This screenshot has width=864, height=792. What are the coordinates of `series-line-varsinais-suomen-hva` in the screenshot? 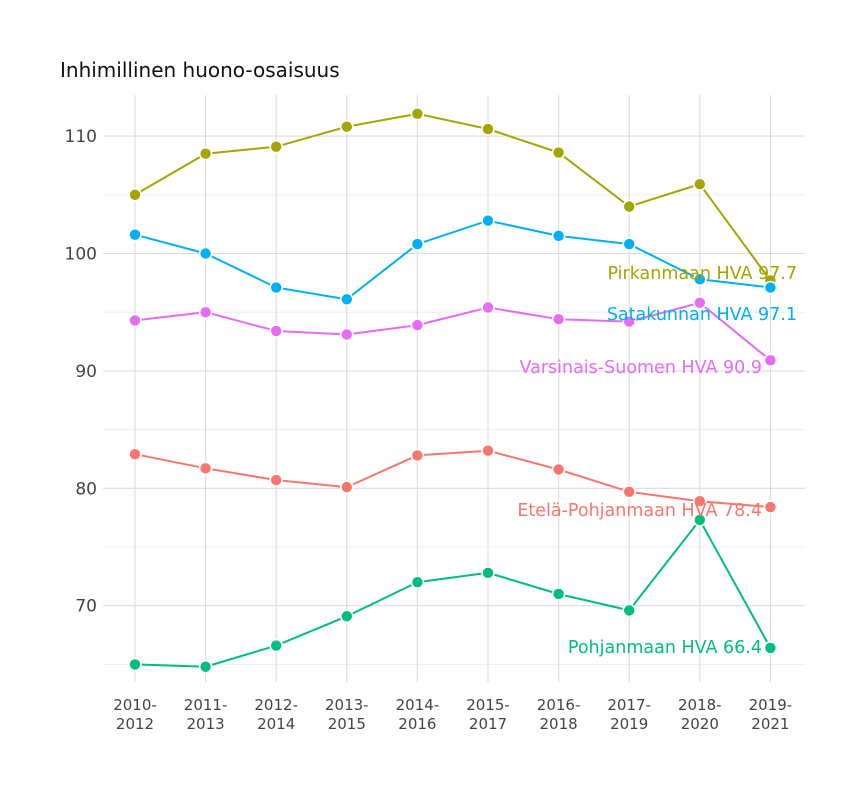 It's located at (453, 331).